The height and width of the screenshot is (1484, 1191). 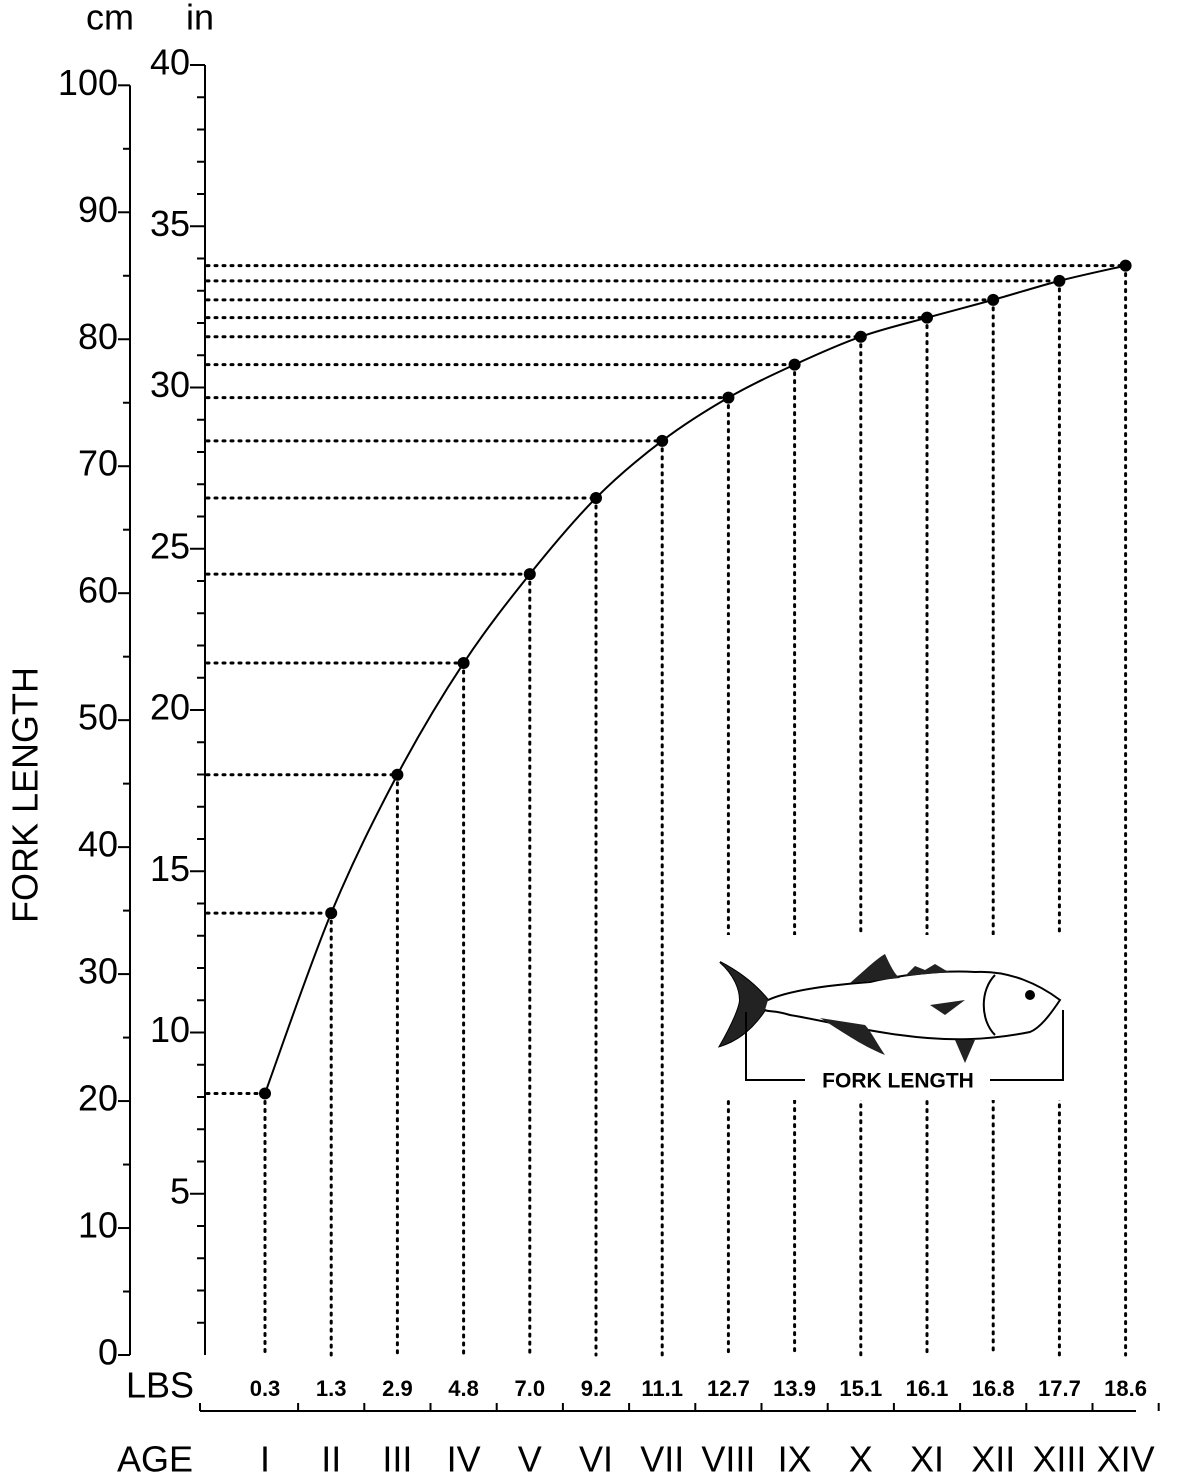 What do you see at coordinates (596, 1388) in the screenshot?
I see `weight-label: 9.2` at bounding box center [596, 1388].